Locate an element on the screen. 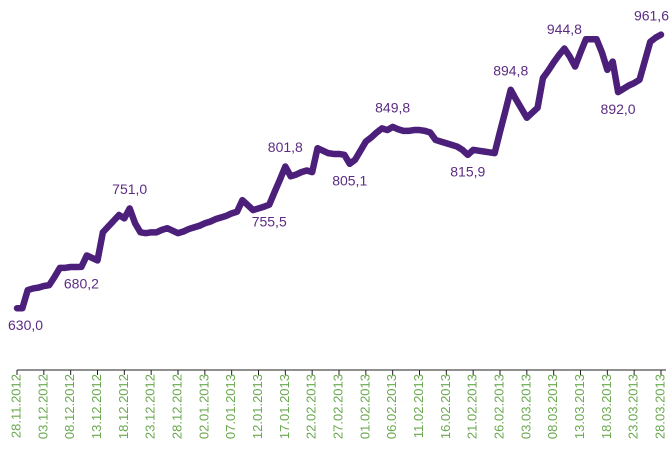 The height and width of the screenshot is (469, 671). x-tick-label: 11.02.2013 is located at coordinates (418, 406).